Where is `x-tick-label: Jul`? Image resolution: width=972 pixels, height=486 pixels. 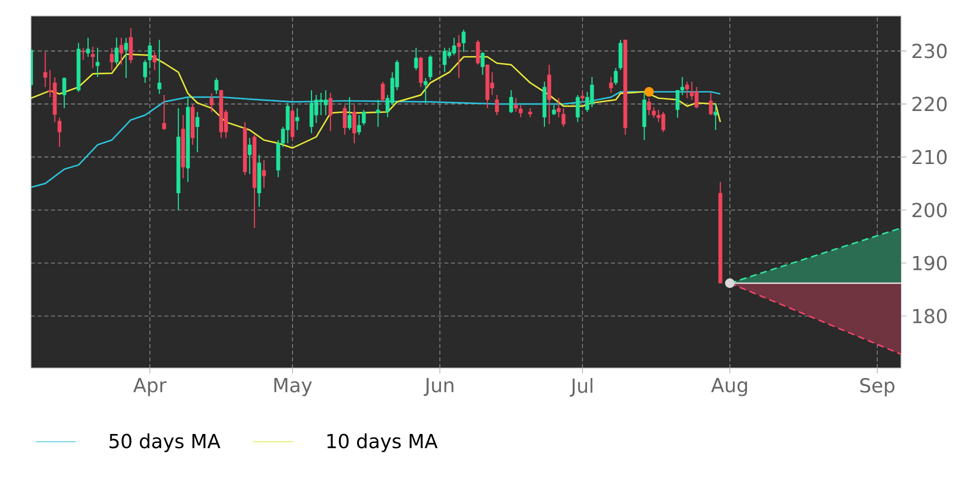
x-tick-label: Jul is located at coordinates (581, 387).